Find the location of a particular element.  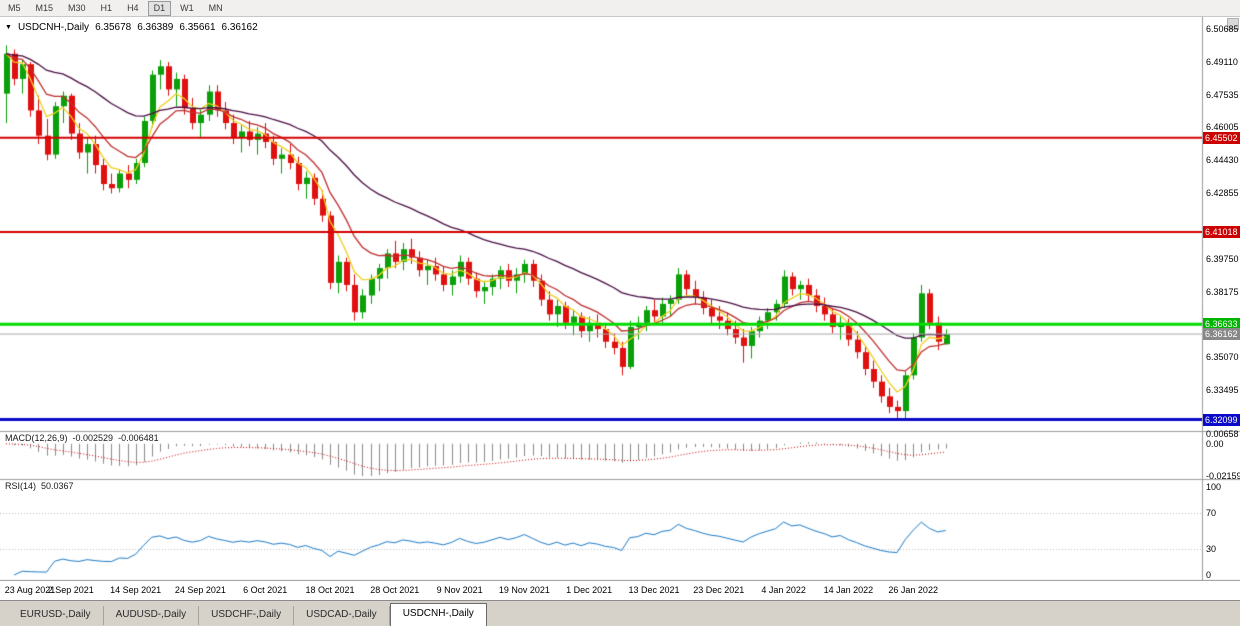

timeframe-button-m30: M30 is located at coordinates (77, 7).